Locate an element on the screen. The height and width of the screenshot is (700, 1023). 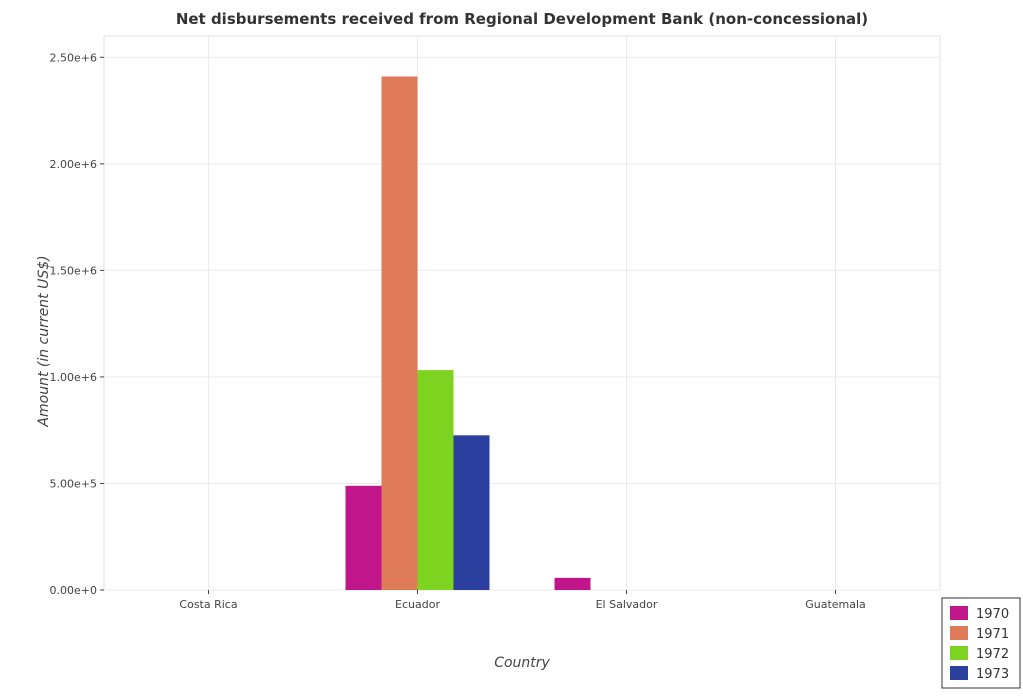
y-tick-label: 2.50e+6 is located at coordinates (73, 57).